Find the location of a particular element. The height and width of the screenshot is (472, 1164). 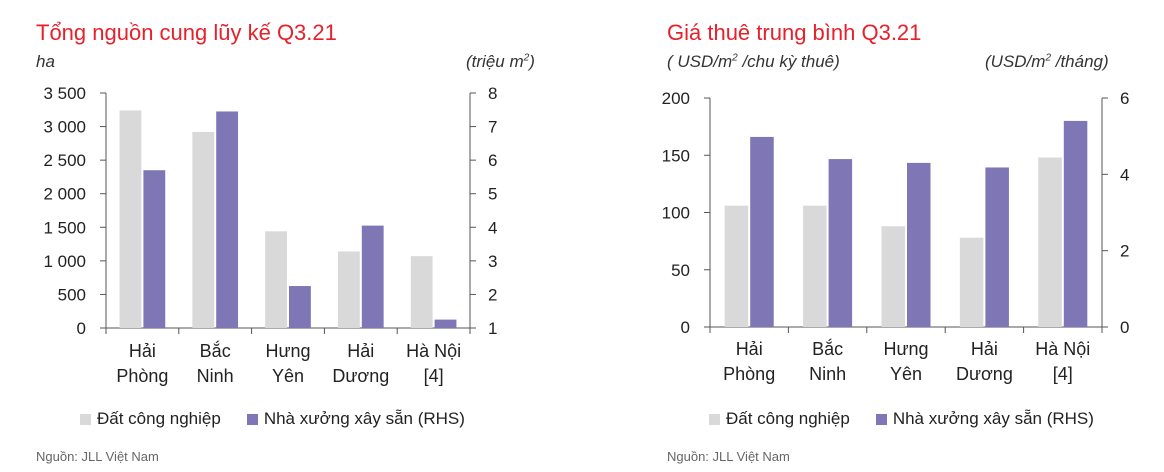

left-tick-label: 100 is located at coordinates (676, 213).